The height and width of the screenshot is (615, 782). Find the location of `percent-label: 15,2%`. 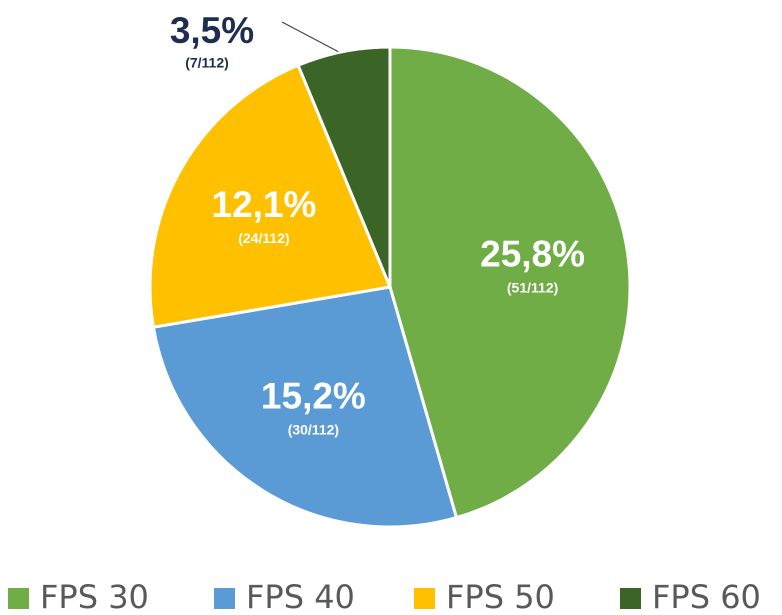

percent-label: 15,2% is located at coordinates (313, 396).